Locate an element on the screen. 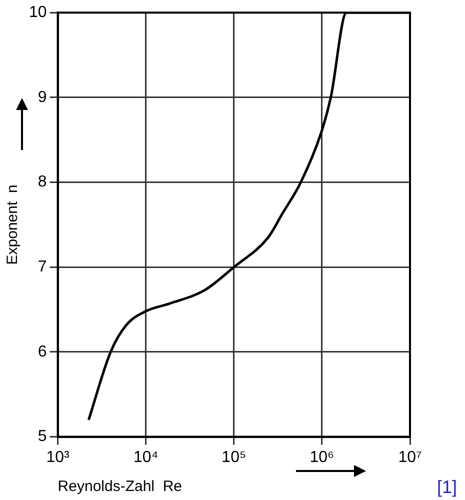 The image size is (465, 500). y-tick-label: 6 is located at coordinates (42, 351).